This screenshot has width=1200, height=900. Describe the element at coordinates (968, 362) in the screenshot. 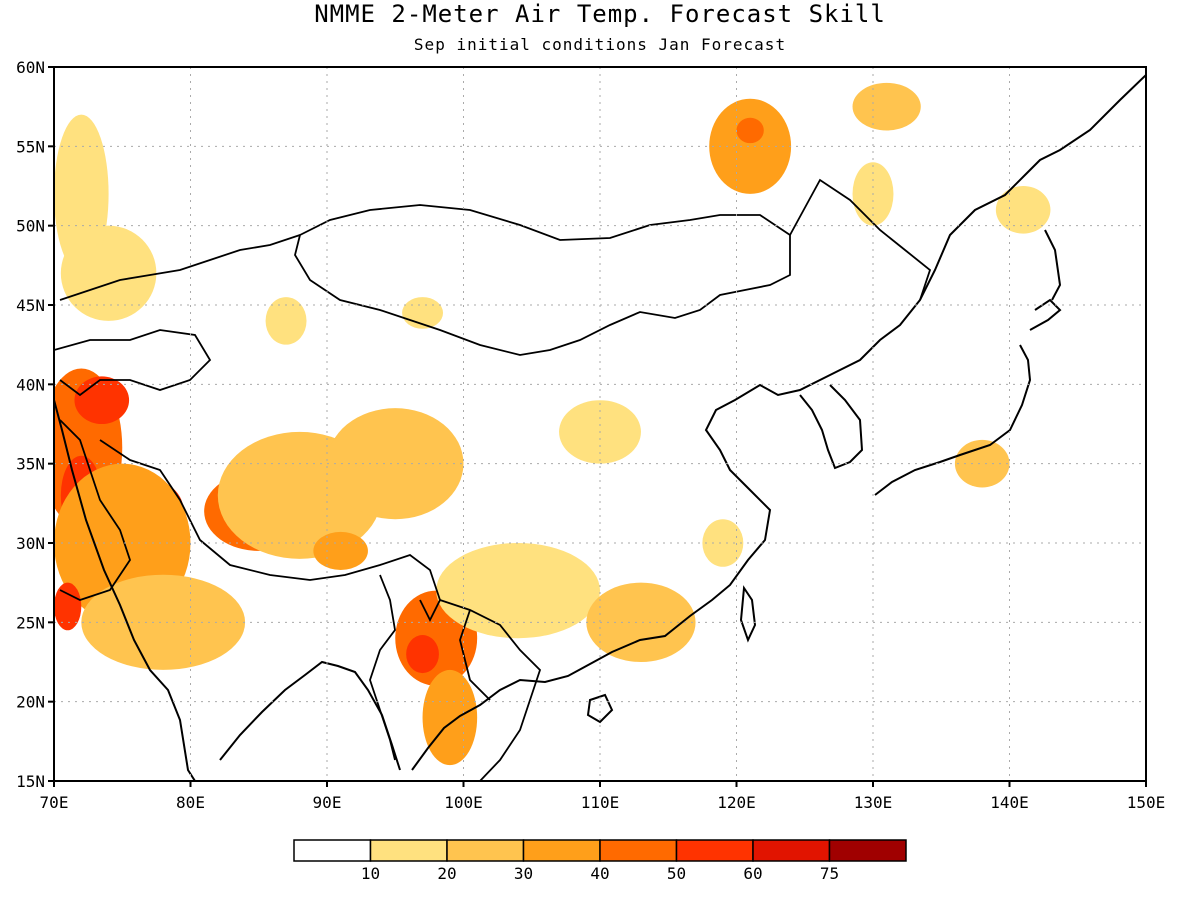

I see `coastline-japan` at that location.